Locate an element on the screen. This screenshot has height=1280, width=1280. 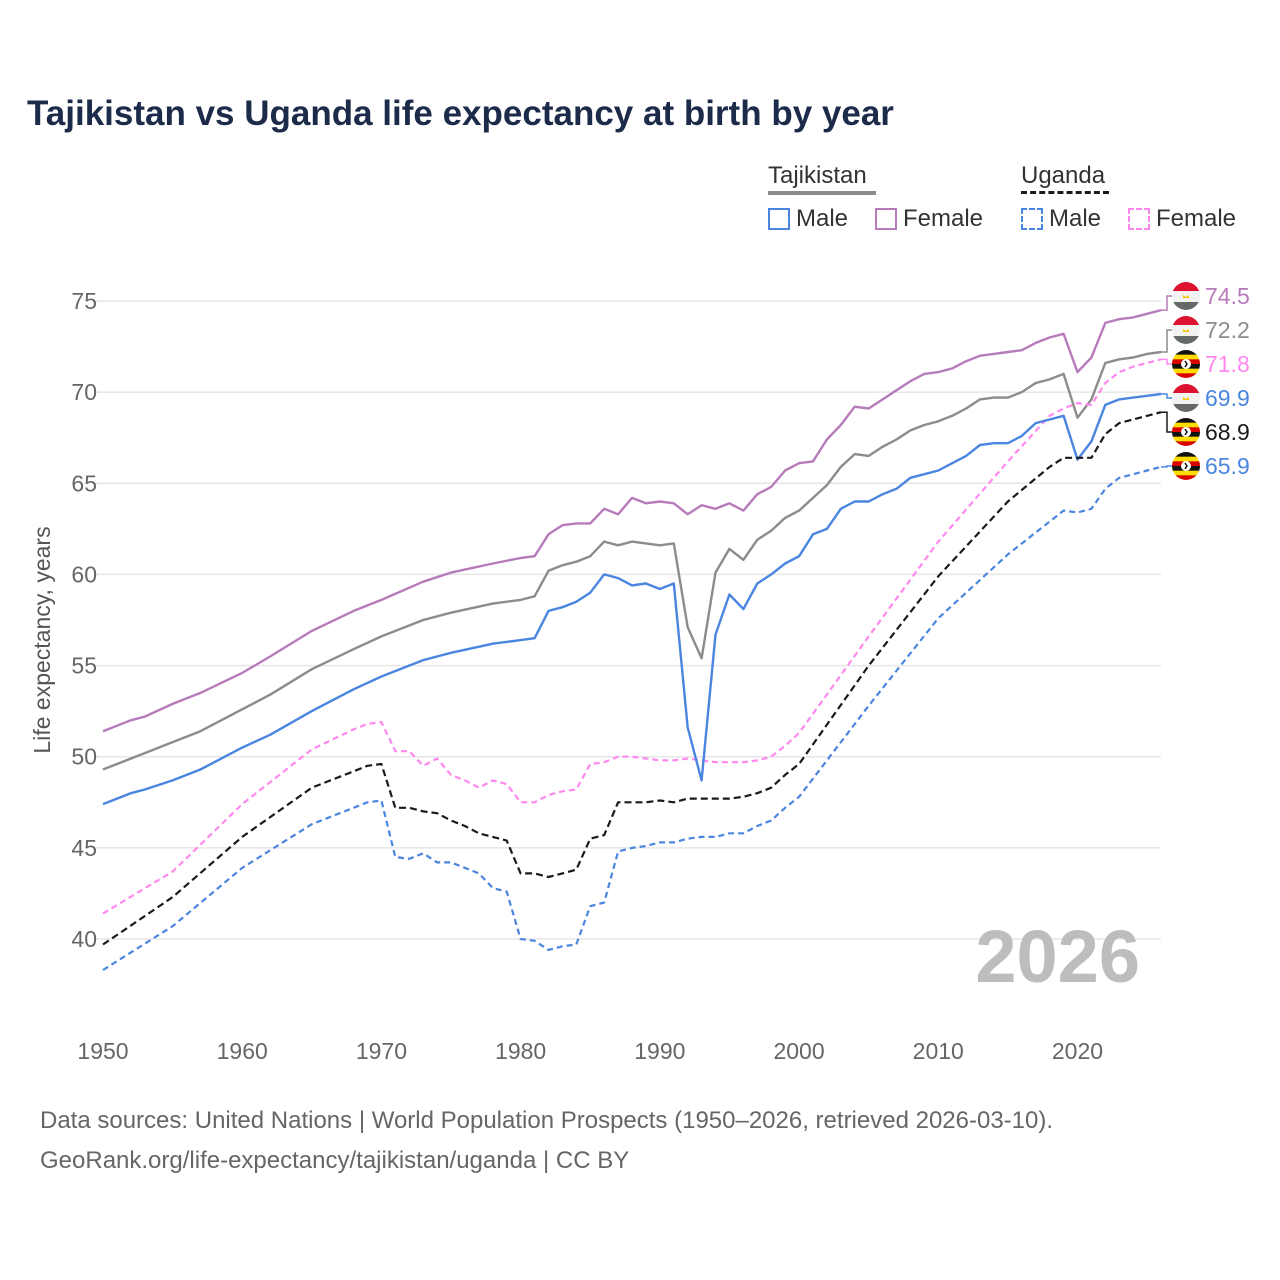
legend-tajikistan-line is located at coordinates (822, 193).